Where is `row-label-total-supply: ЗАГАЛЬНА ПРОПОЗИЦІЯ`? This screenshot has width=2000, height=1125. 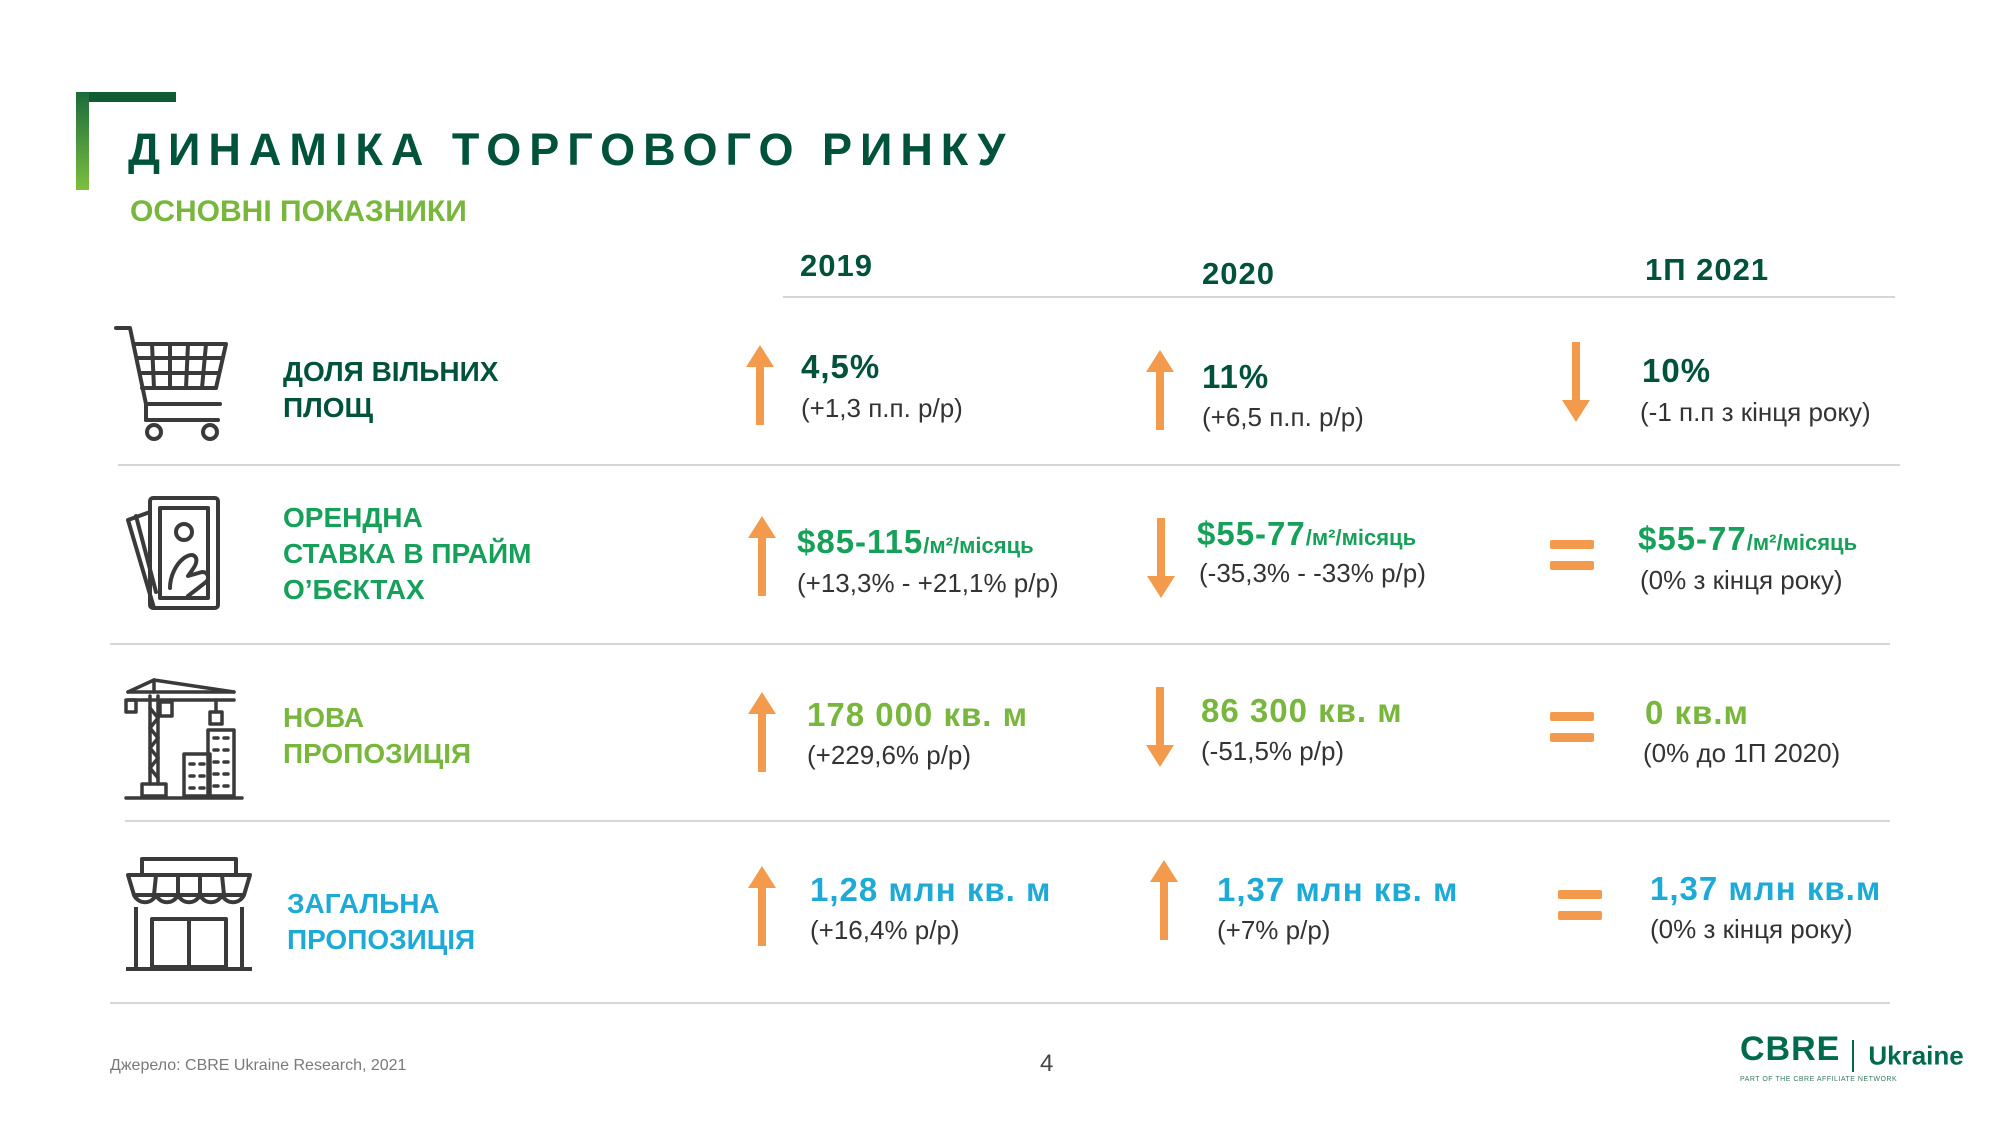 row-label-total-supply: ЗАГАЛЬНА ПРОПОЗИЦІЯ is located at coordinates (381, 922).